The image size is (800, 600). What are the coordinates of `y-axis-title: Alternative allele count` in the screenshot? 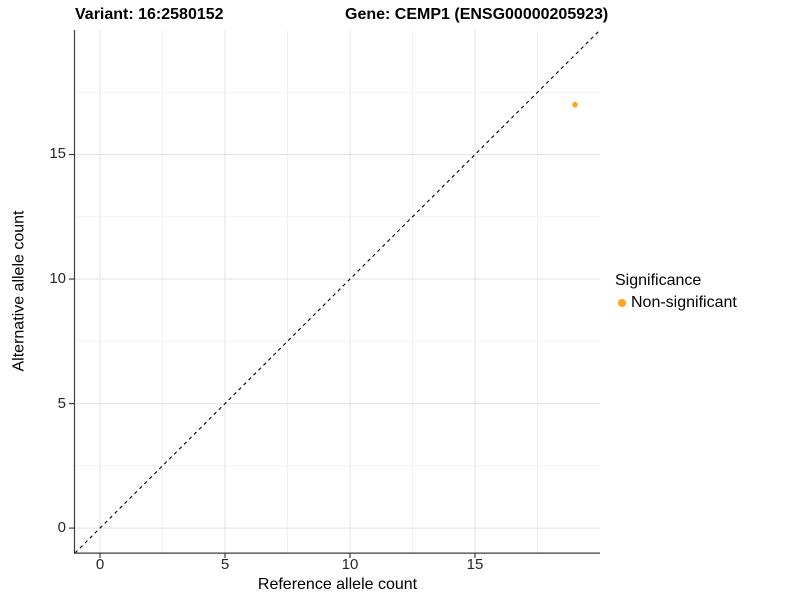 It's located at (19, 291).